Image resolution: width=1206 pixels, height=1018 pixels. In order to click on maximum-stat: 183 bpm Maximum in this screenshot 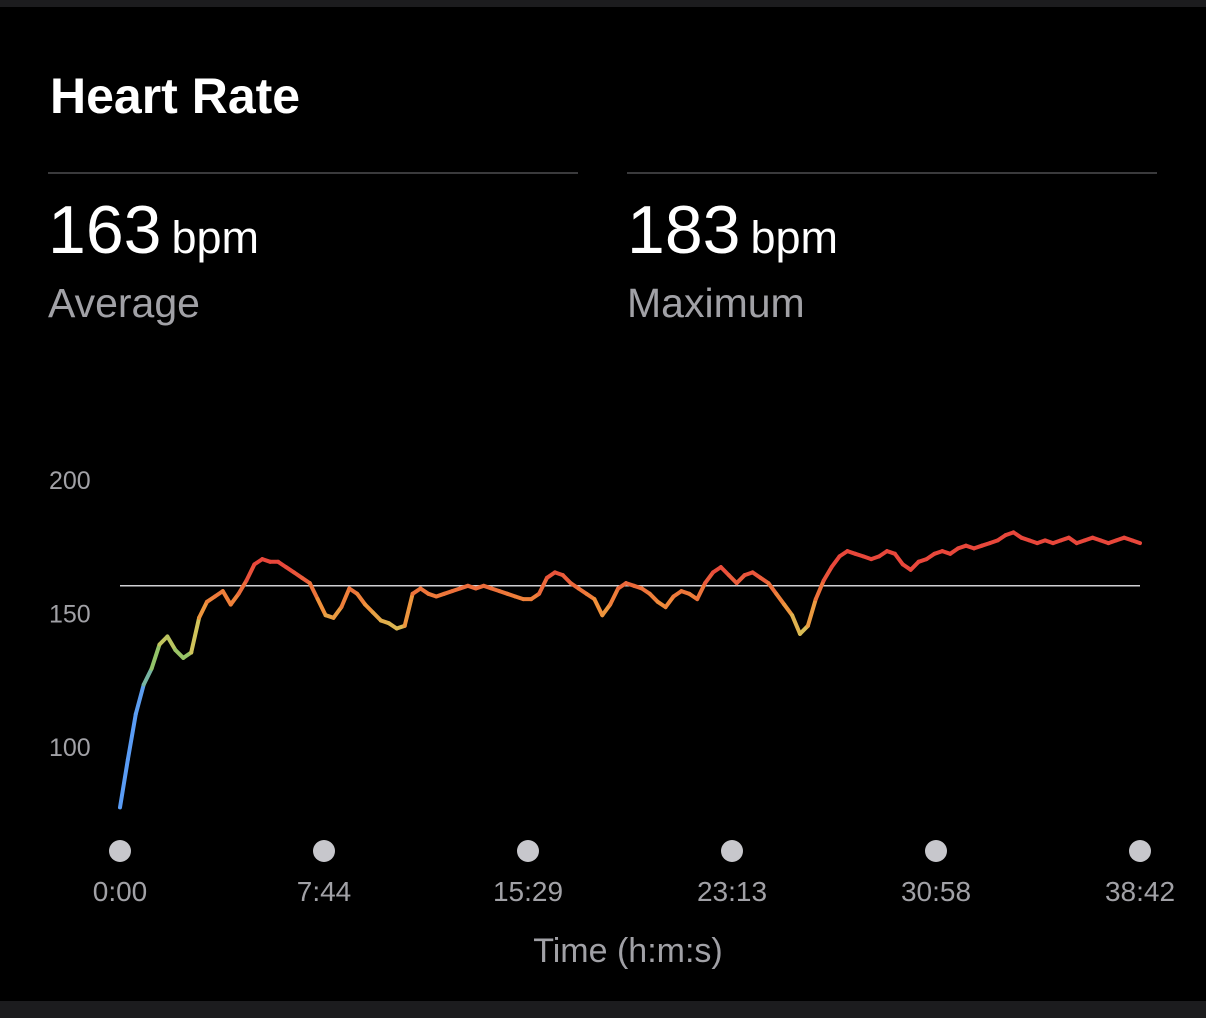, I will do `click(892, 249)`.